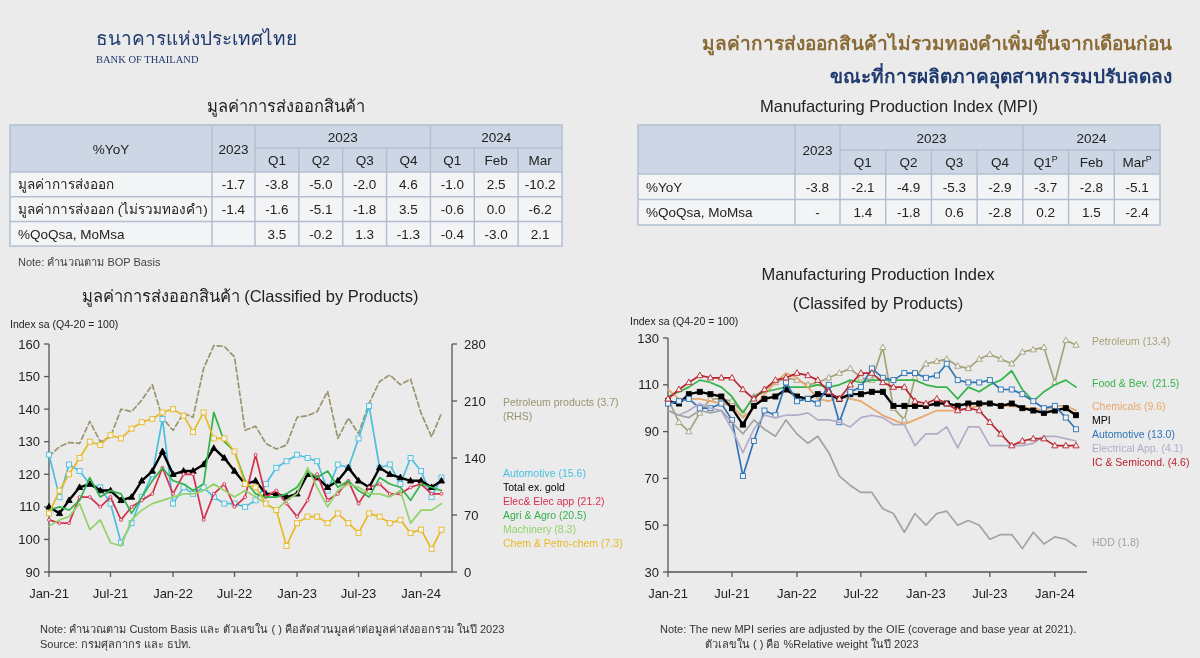  Describe the element at coordinates (452, 185) in the screenshot. I see `data-label: -1.0` at that location.